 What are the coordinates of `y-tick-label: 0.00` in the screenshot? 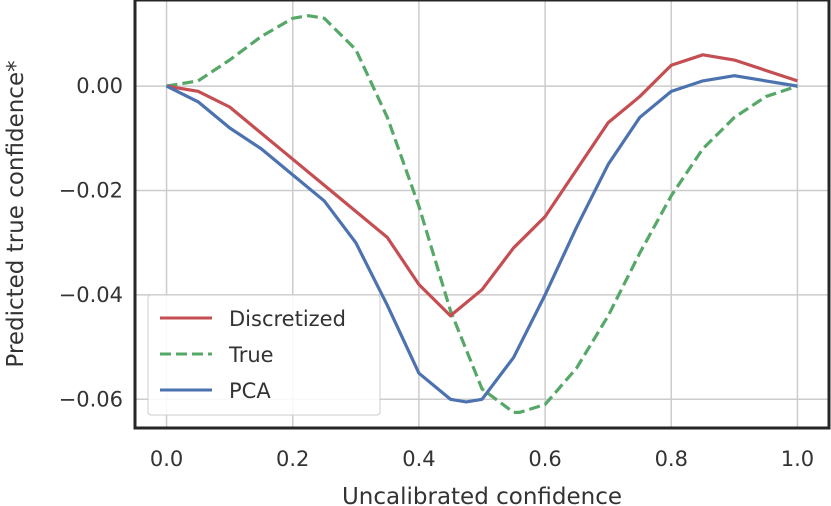 It's located at (99, 86).